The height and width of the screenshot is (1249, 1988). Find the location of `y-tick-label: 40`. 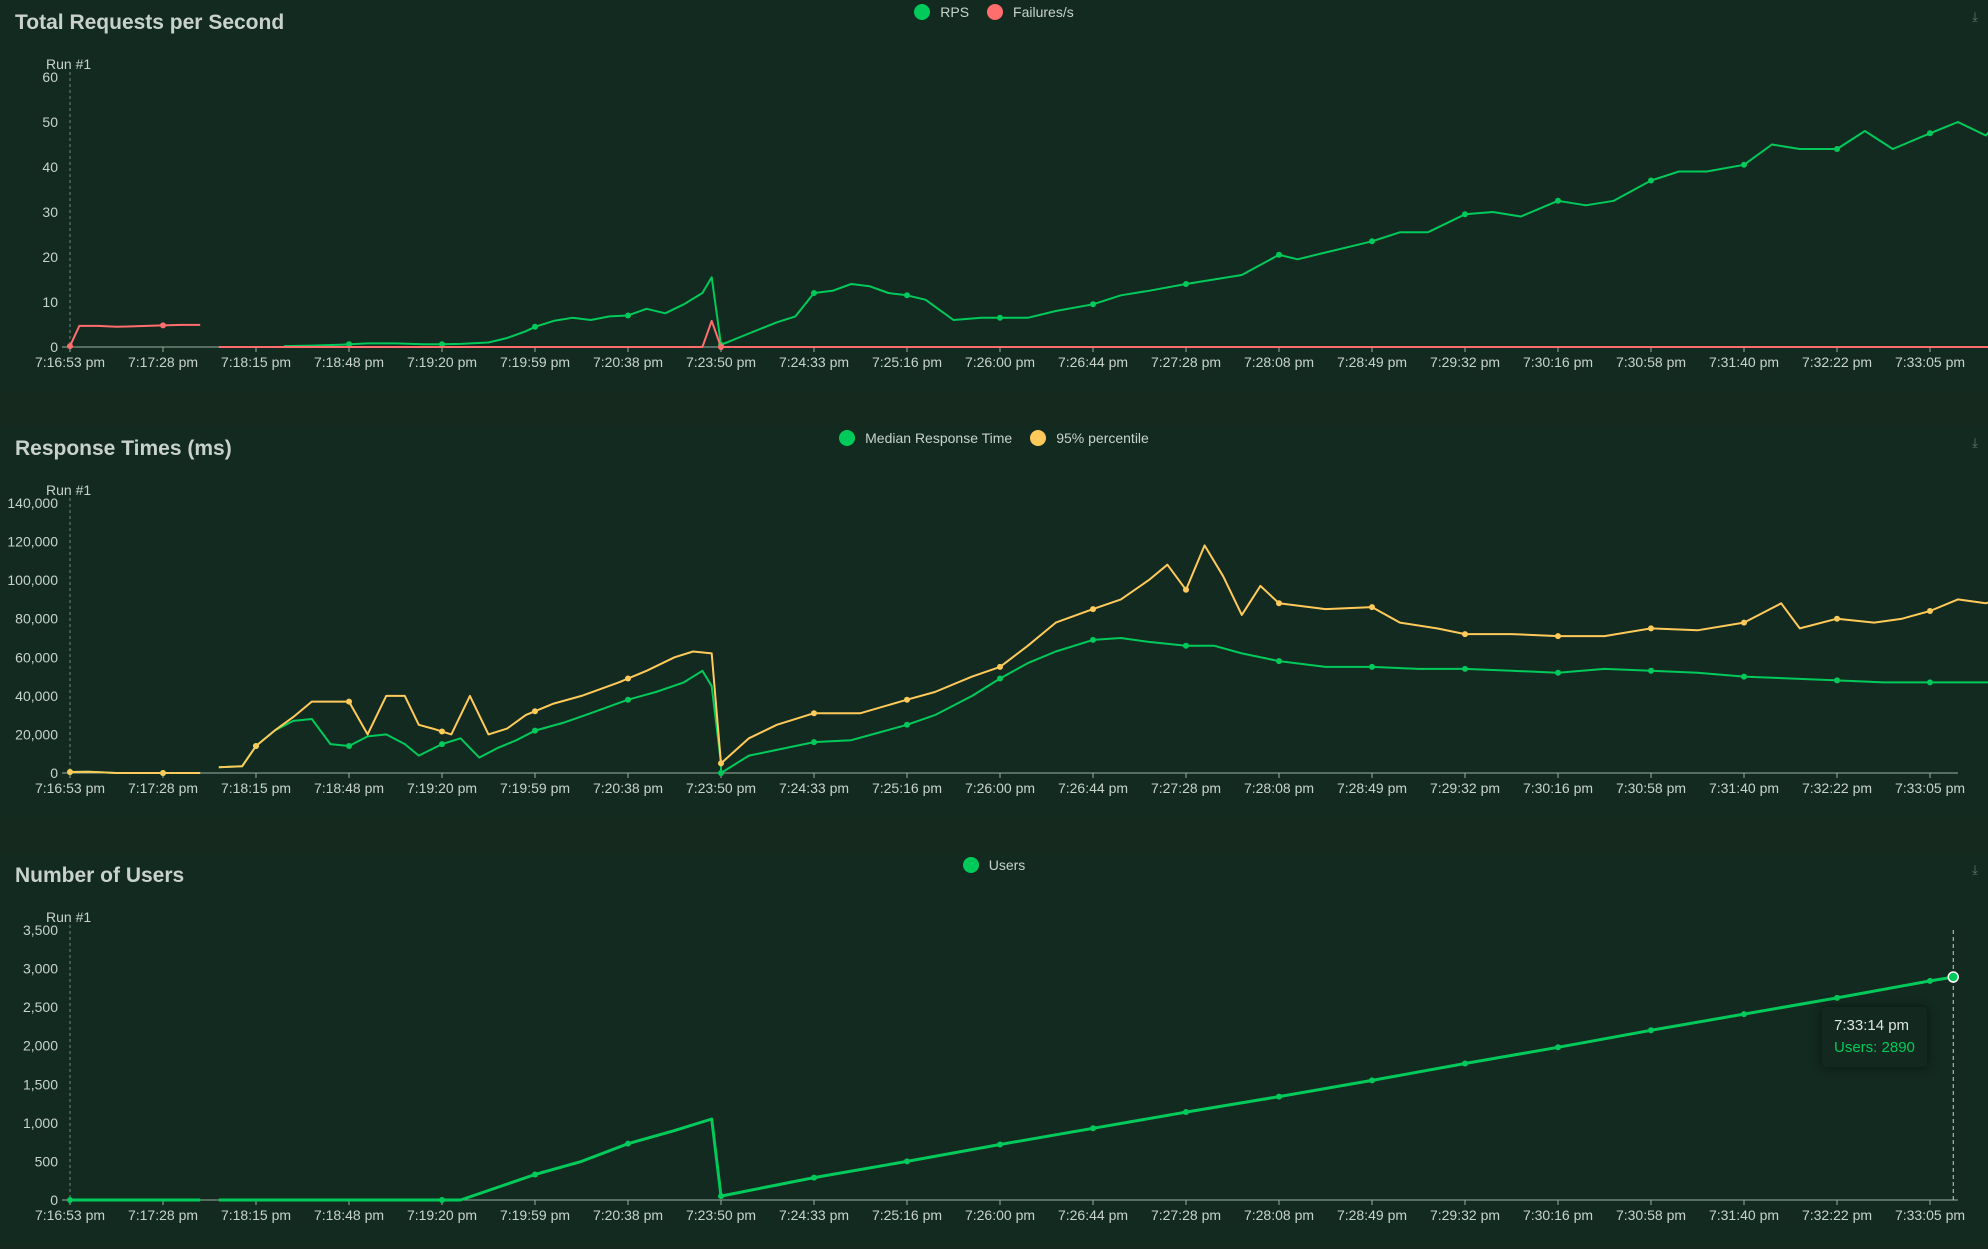

y-tick-label: 40 is located at coordinates (50, 167).